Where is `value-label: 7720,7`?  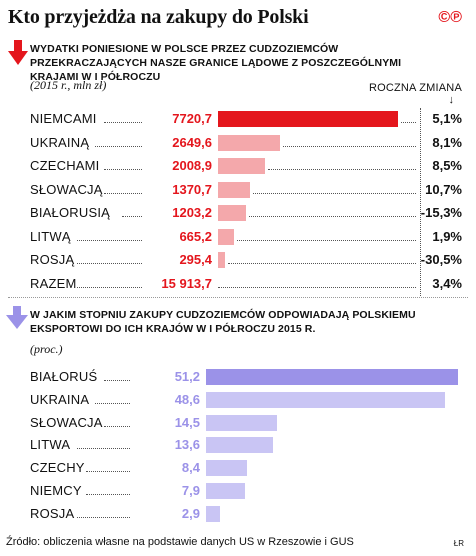
value-label: 7720,7 is located at coordinates (192, 118).